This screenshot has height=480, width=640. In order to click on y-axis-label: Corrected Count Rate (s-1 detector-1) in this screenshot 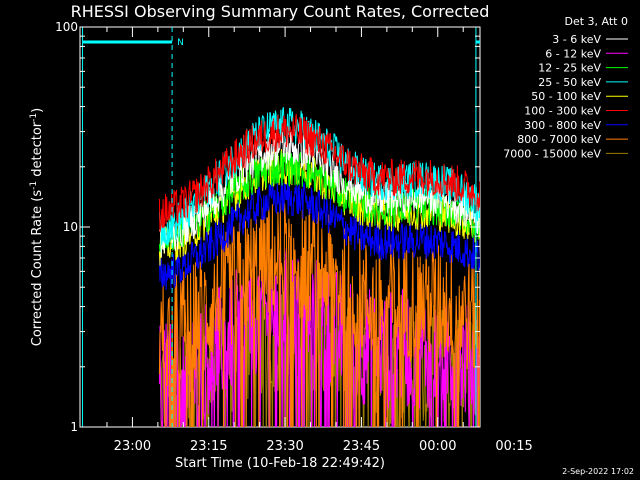, I will do `click(37, 227)`.